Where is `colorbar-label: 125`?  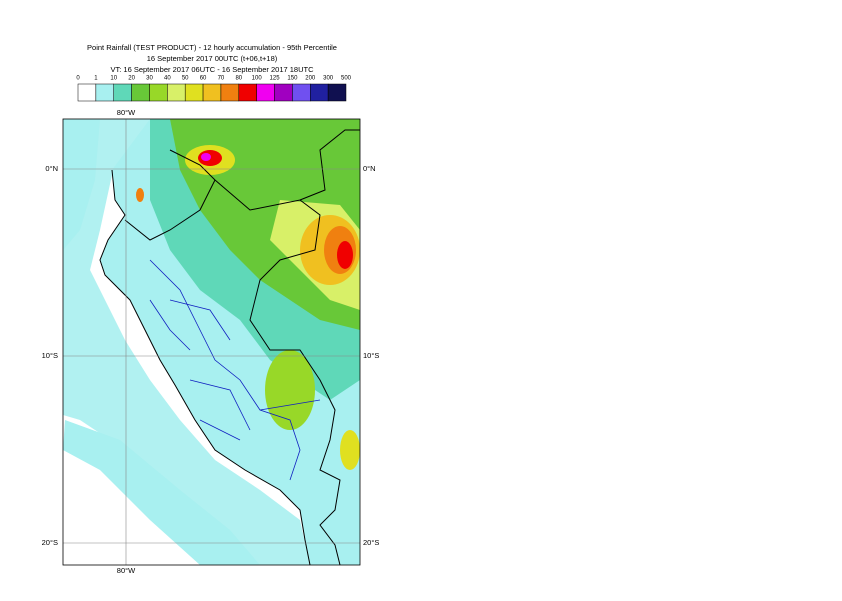
colorbar-label: 125 is located at coordinates (275, 79).